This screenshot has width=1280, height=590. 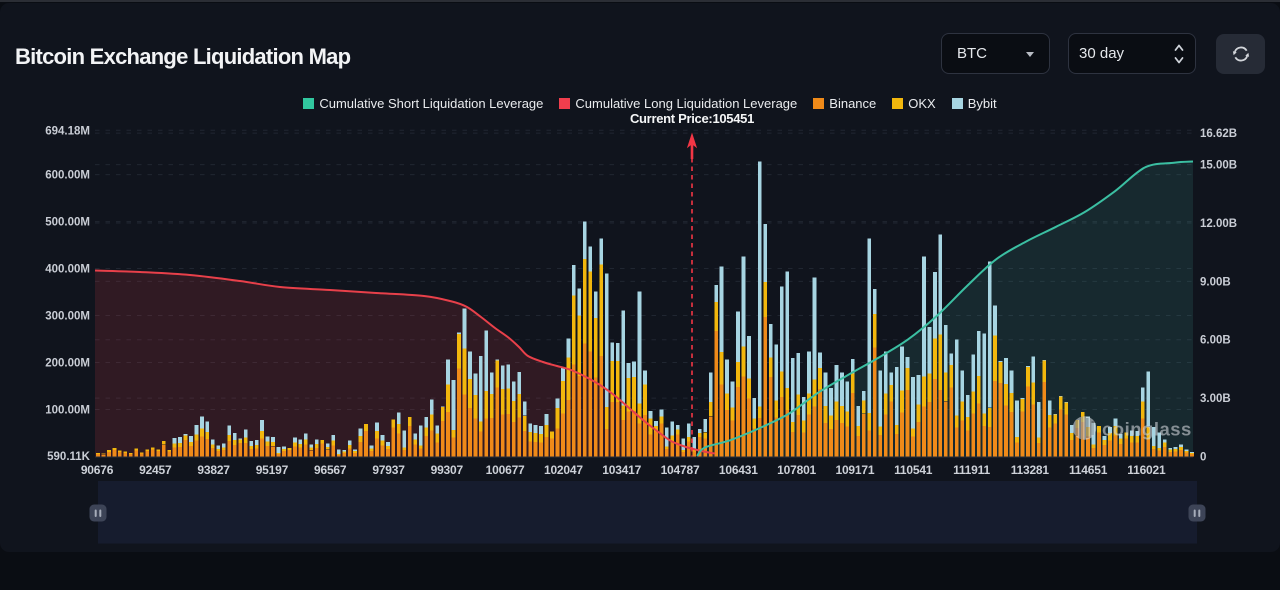 I want to click on svg-text: 93827, so click(x=213, y=470).